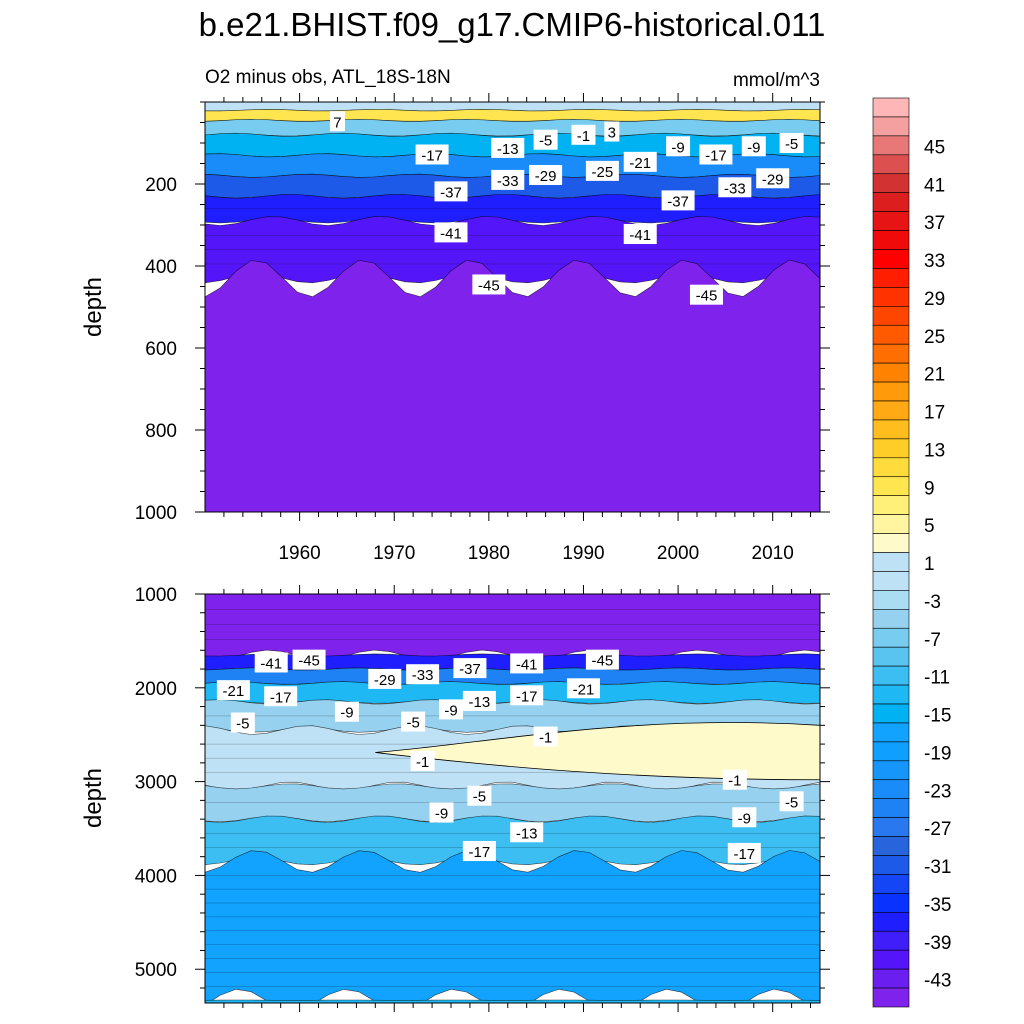  I want to click on colorbar-label: -39, so click(937, 943).